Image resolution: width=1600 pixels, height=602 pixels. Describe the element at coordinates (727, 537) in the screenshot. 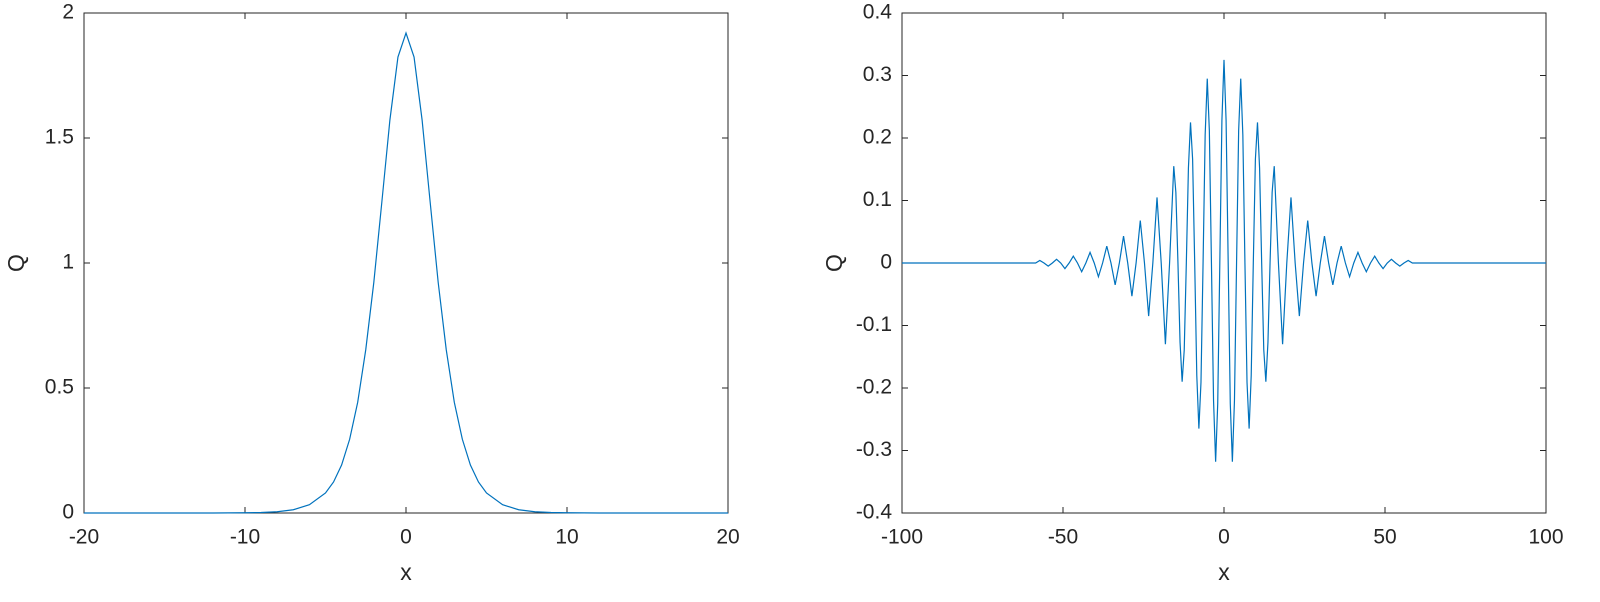

I see `x-tick-label: 20` at that location.